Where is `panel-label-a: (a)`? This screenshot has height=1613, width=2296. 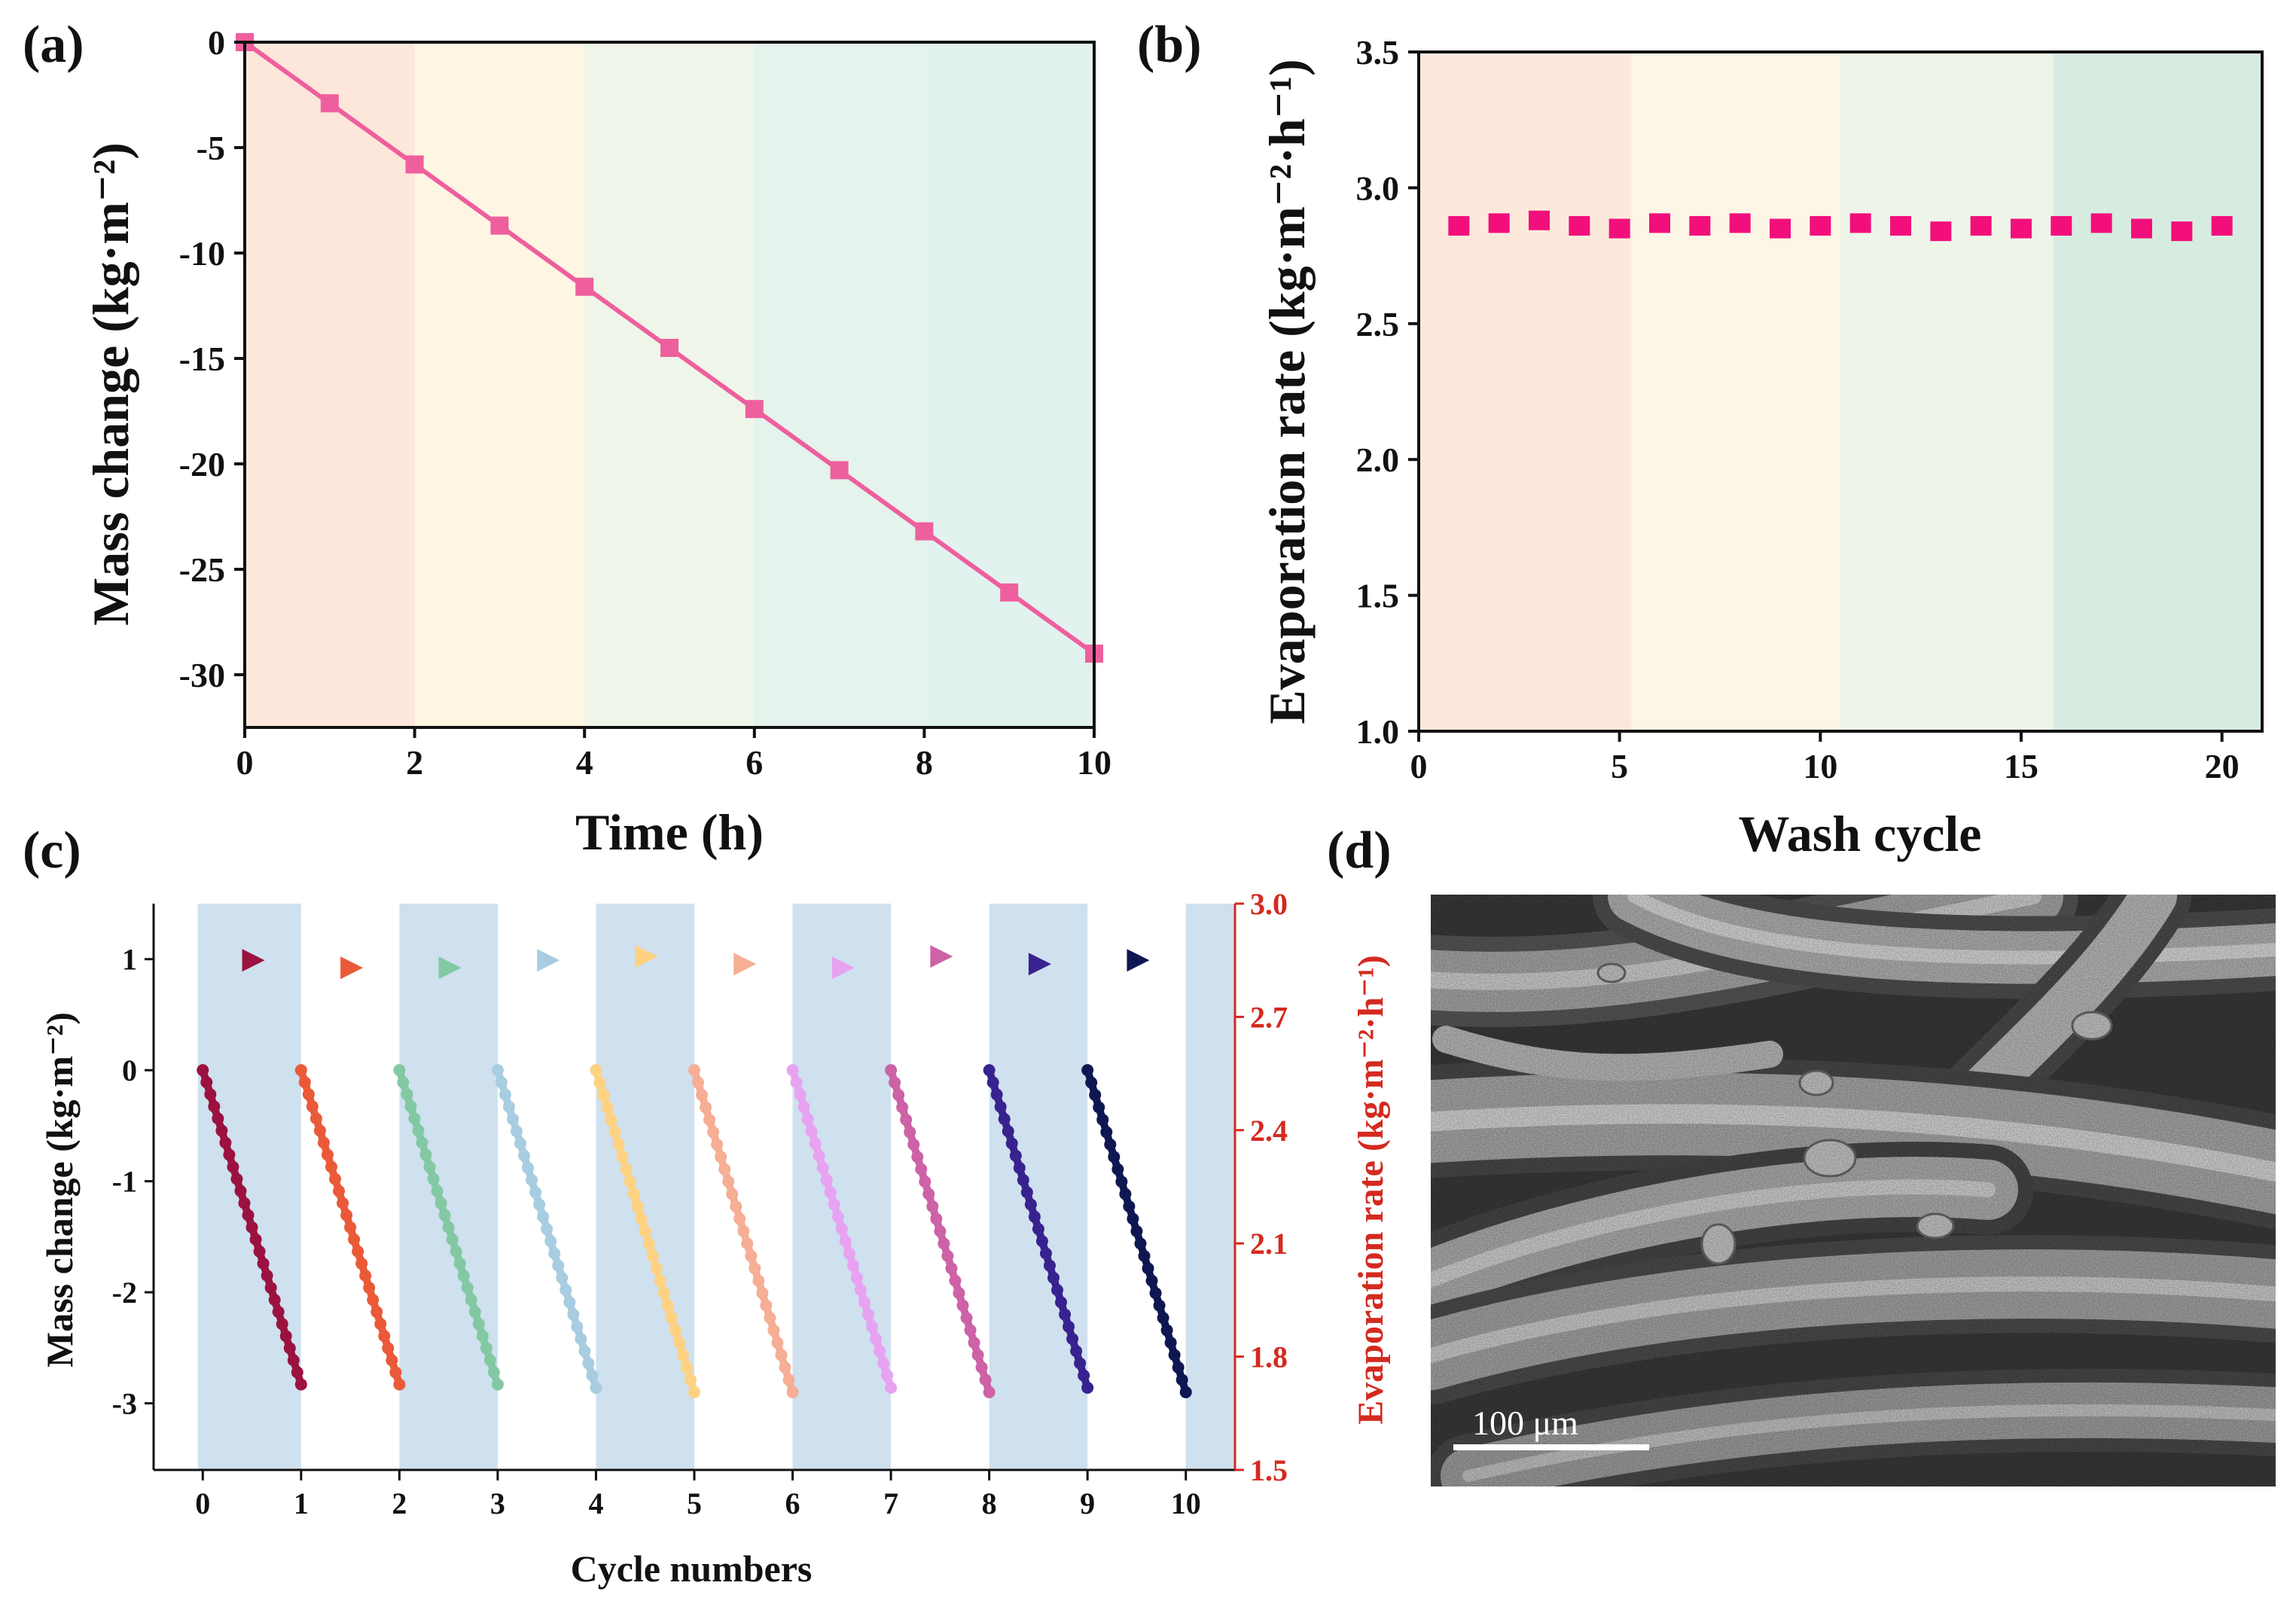 panel-label-a: (a) is located at coordinates (54, 45).